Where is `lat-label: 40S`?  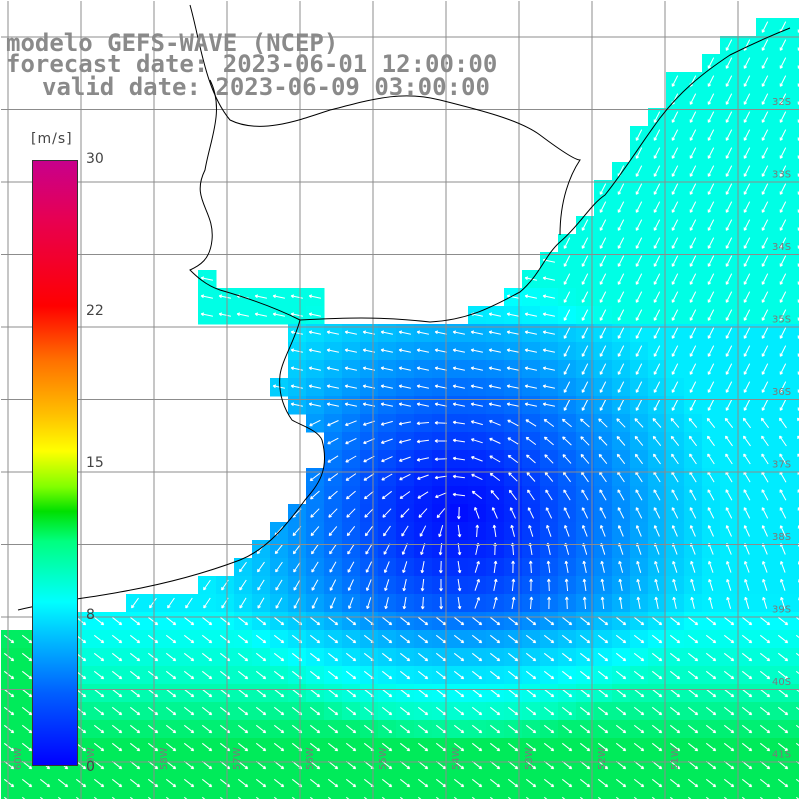 lat-label: 40S is located at coordinates (781, 682).